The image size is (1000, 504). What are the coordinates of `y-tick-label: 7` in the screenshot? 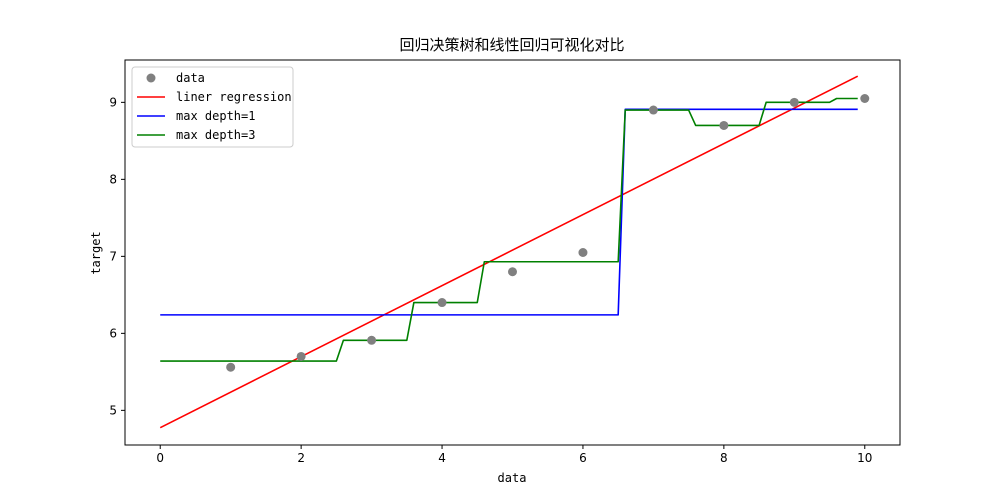 It's located at (113, 256).